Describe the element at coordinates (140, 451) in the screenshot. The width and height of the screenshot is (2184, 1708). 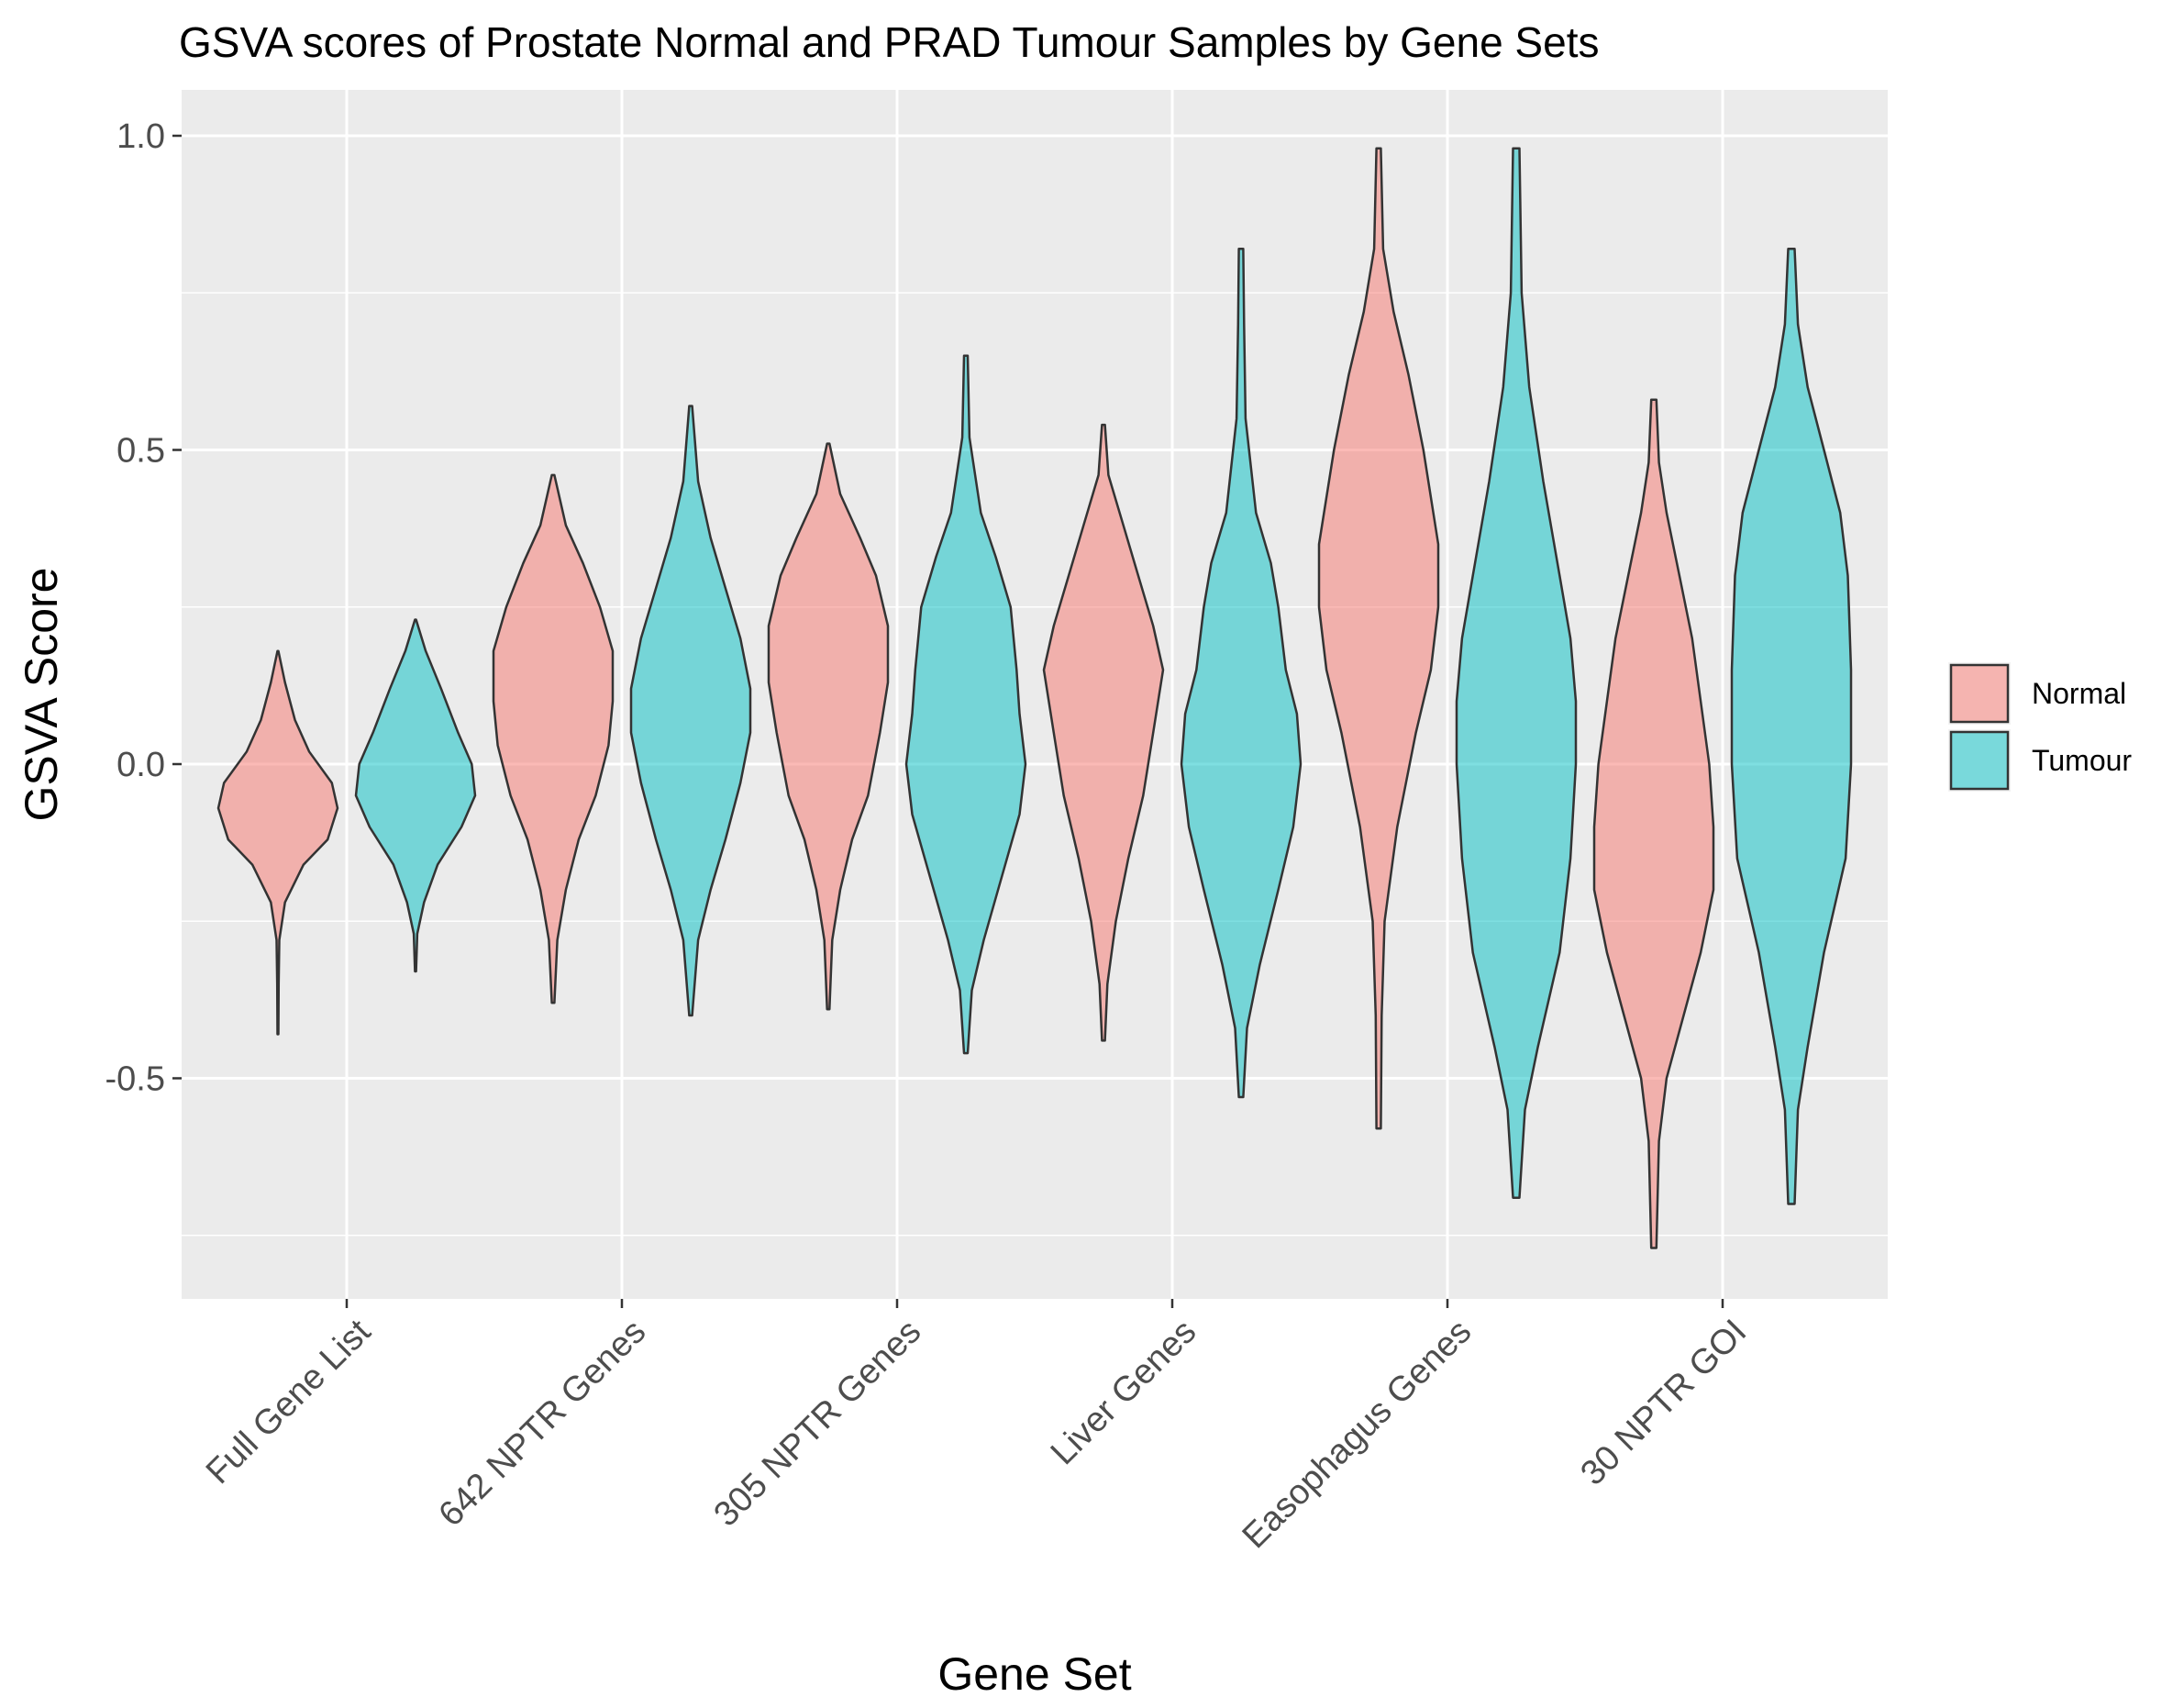
I see `y-tick-label-2: 0.5` at that location.